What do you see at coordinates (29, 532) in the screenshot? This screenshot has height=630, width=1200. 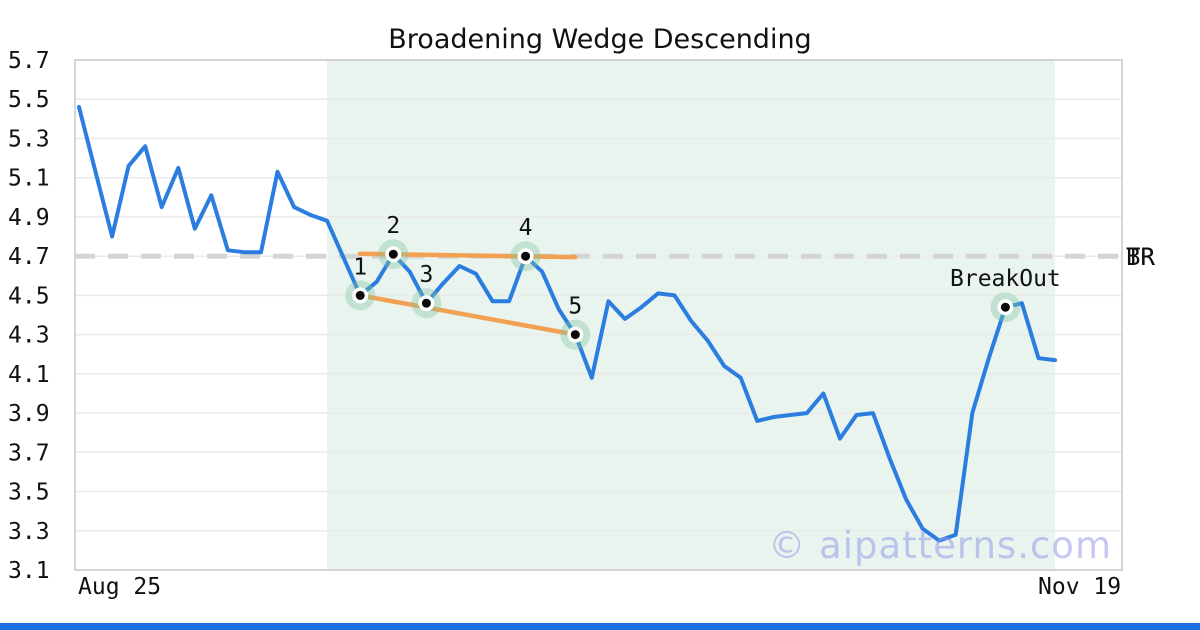 I see `y-tick-label: 3.3` at bounding box center [29, 532].